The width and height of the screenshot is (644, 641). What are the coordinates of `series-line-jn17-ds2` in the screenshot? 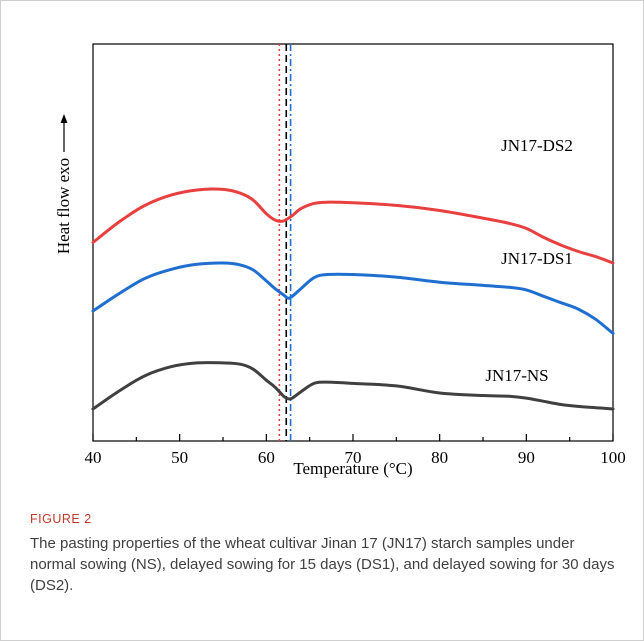 It's located at (353, 226).